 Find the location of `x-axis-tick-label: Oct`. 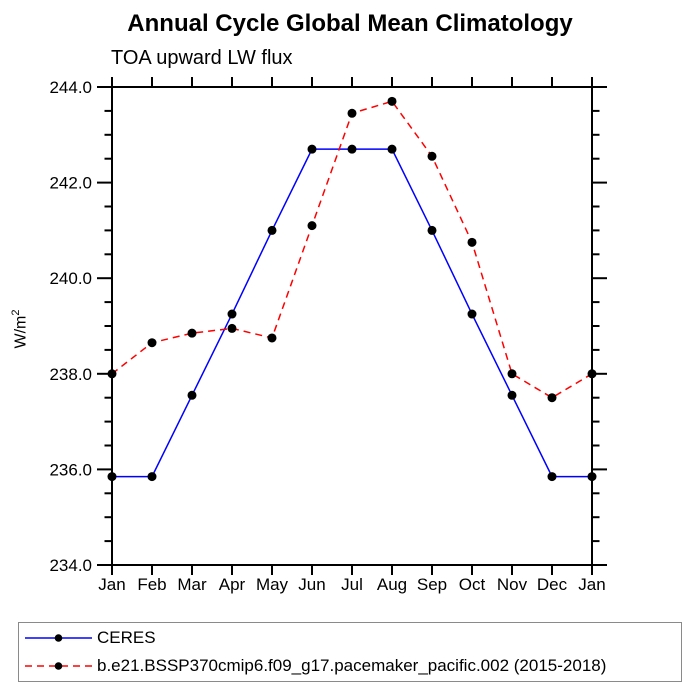

x-axis-tick-label: Oct is located at coordinates (472, 584).